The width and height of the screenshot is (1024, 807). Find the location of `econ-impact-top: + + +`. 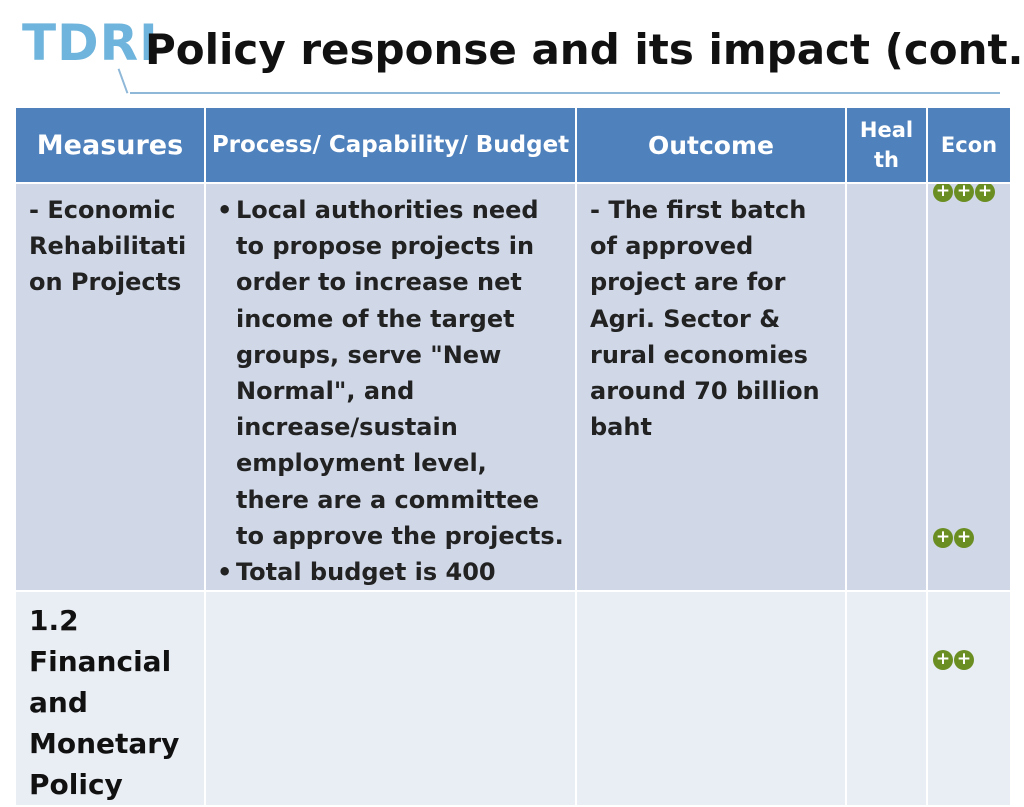

econ-impact-top: + + + is located at coordinates (964, 193).